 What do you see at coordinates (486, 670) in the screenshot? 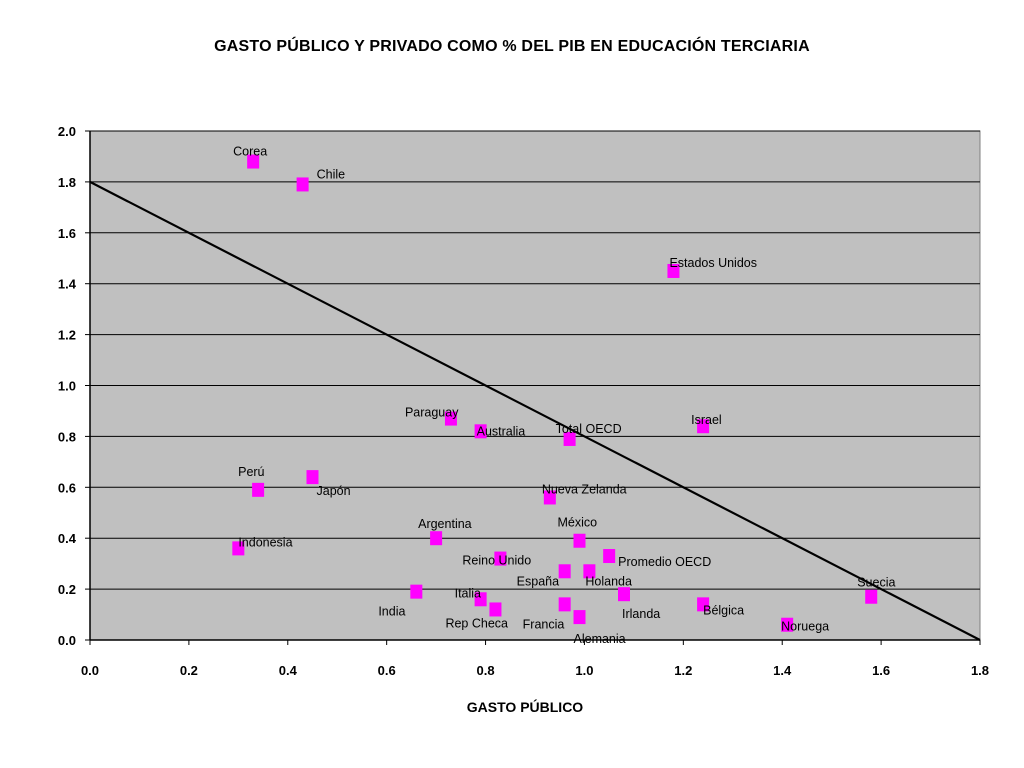
I see `x-tick-label: 0.8` at bounding box center [486, 670].